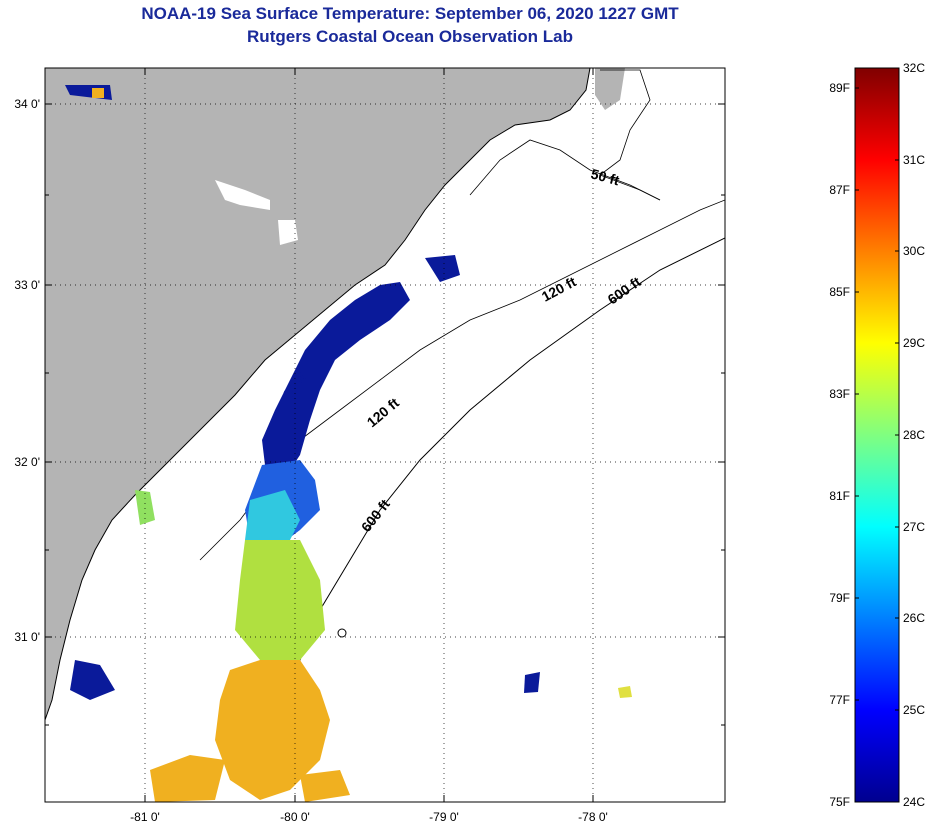 This screenshot has width=936, height=832. Describe the element at coordinates (914, 435) in the screenshot. I see `cb-c-28: 28C` at that location.